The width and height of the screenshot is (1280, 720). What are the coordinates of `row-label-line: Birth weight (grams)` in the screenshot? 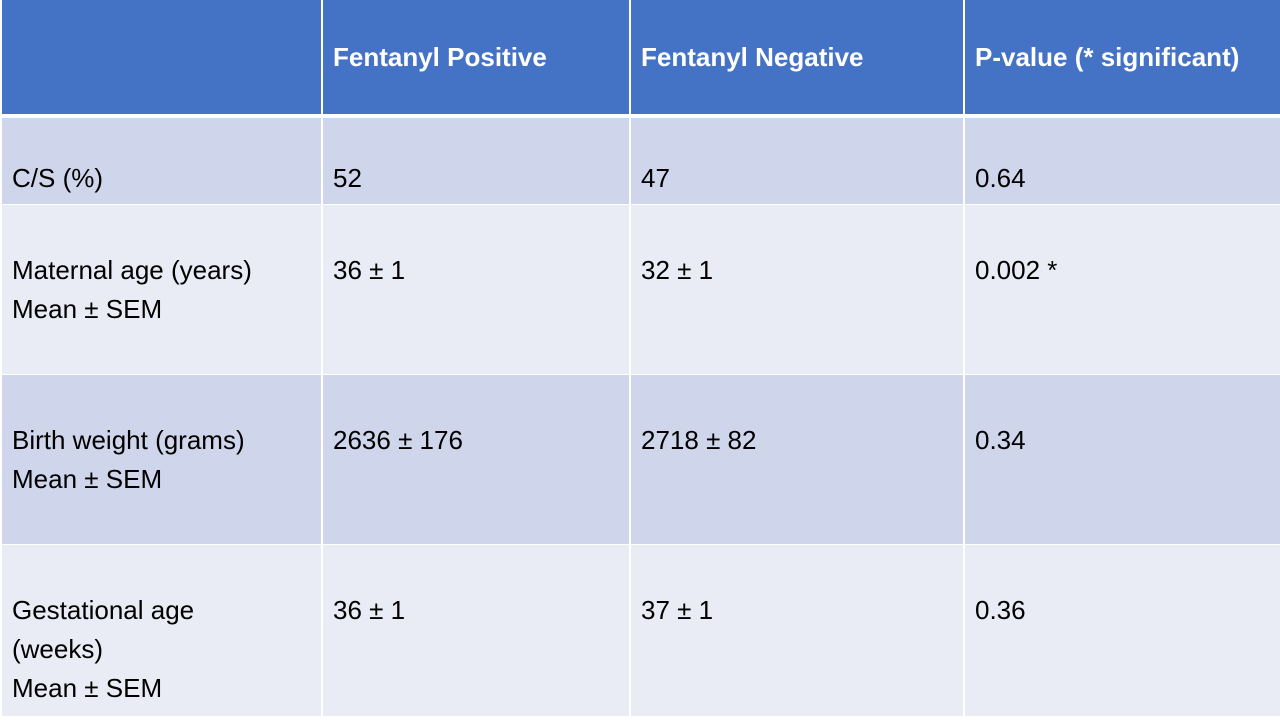 It's located at (128, 439).